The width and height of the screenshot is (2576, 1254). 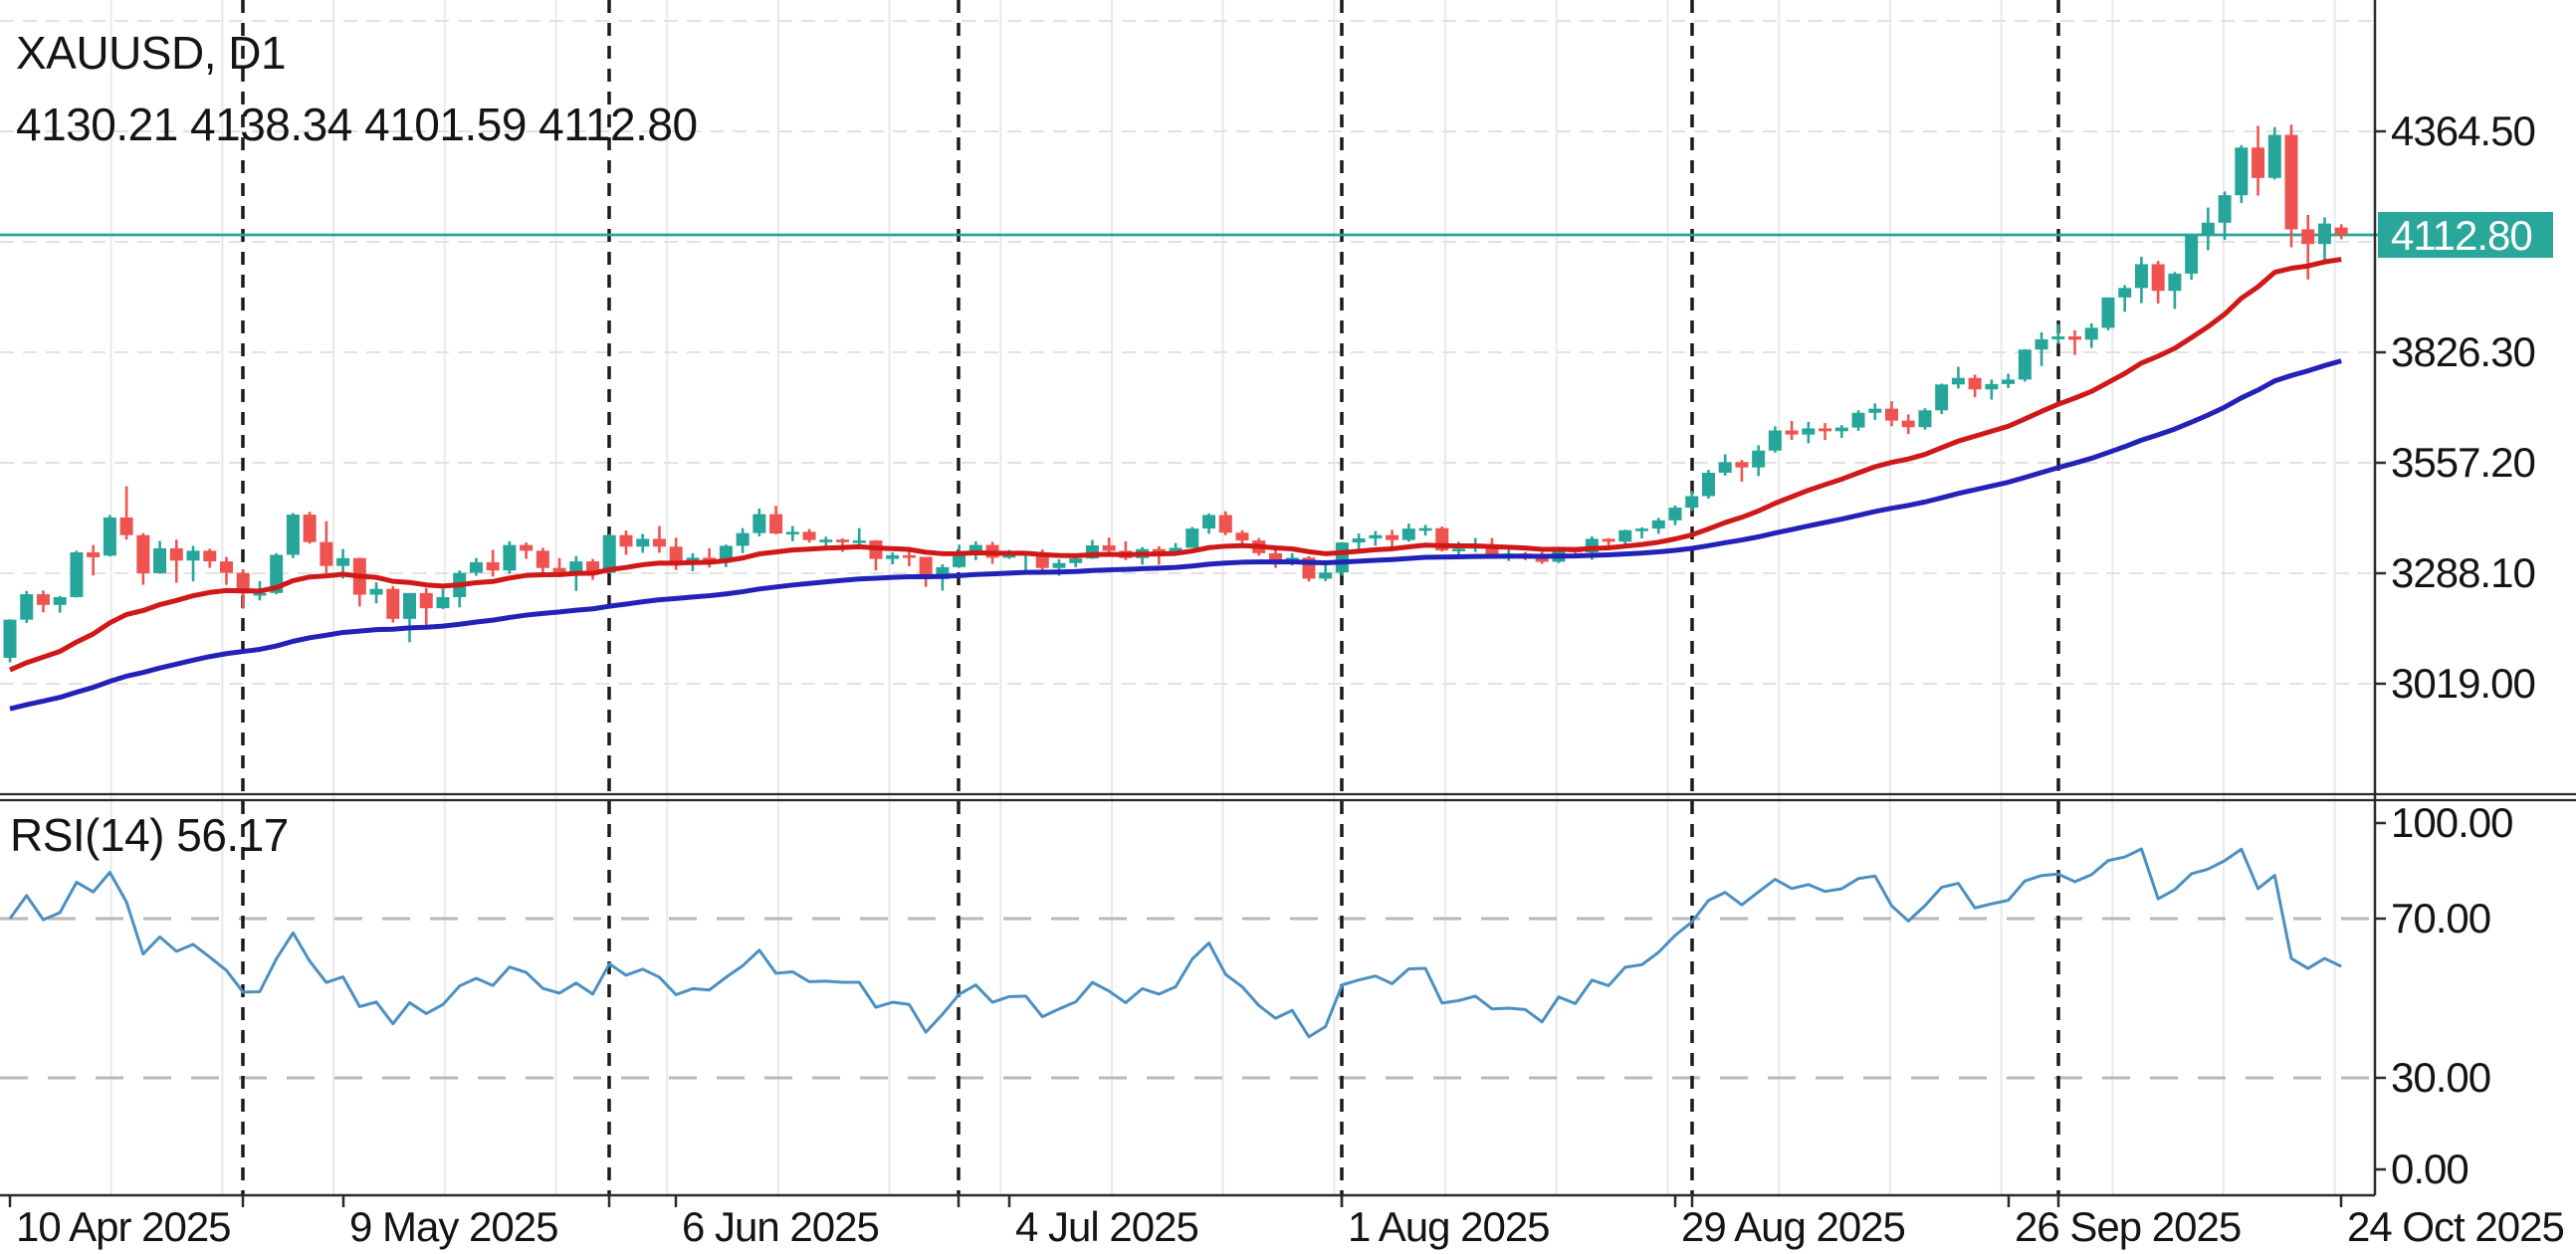 I want to click on time-axis-label: 10 Apr 2025, so click(x=123, y=1226).